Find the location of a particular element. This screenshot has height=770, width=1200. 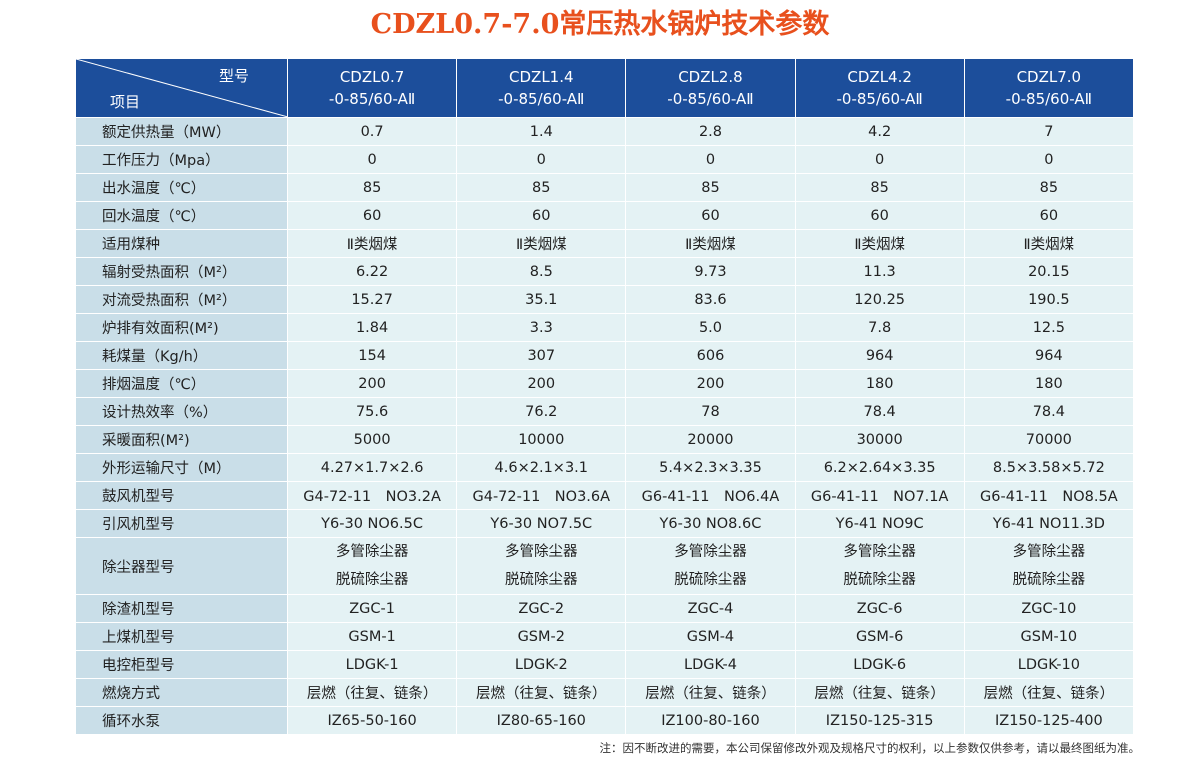

row-label: 对流受热面积（M²） is located at coordinates (181, 299).